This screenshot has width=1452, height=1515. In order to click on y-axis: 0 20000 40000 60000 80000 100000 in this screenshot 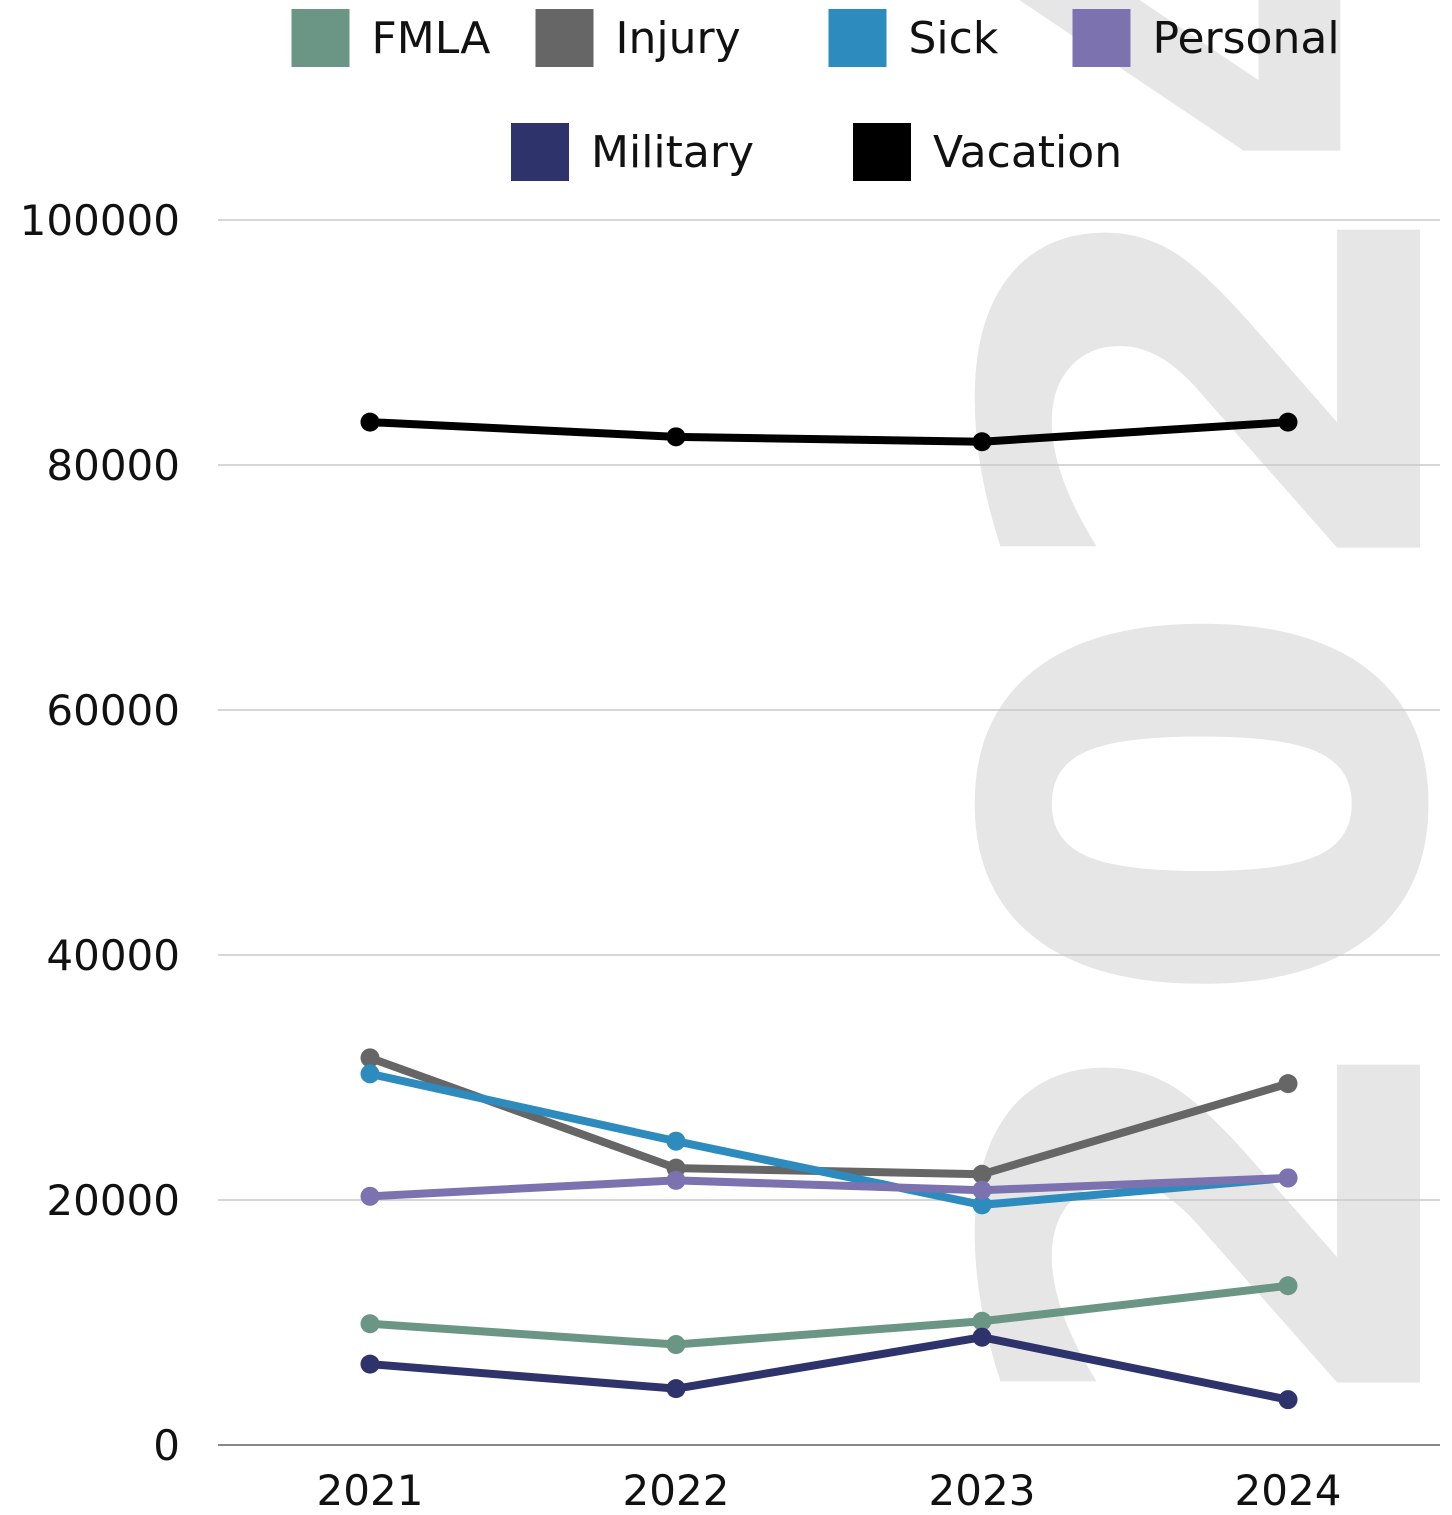, I will do `click(100, 833)`.